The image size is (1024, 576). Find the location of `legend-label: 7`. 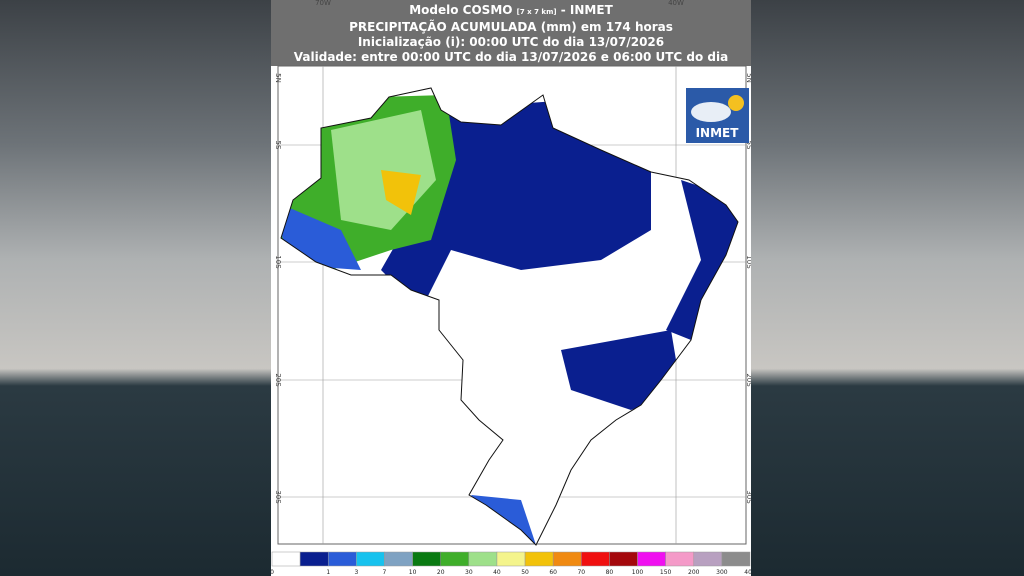

legend-label: 7 is located at coordinates (385, 572).